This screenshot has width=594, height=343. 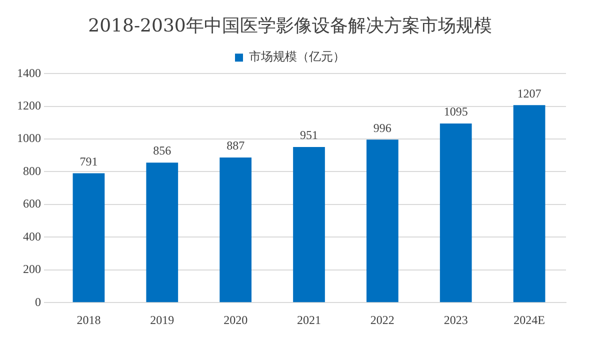 What do you see at coordinates (235, 145) in the screenshot?
I see `data-label: 887` at bounding box center [235, 145].